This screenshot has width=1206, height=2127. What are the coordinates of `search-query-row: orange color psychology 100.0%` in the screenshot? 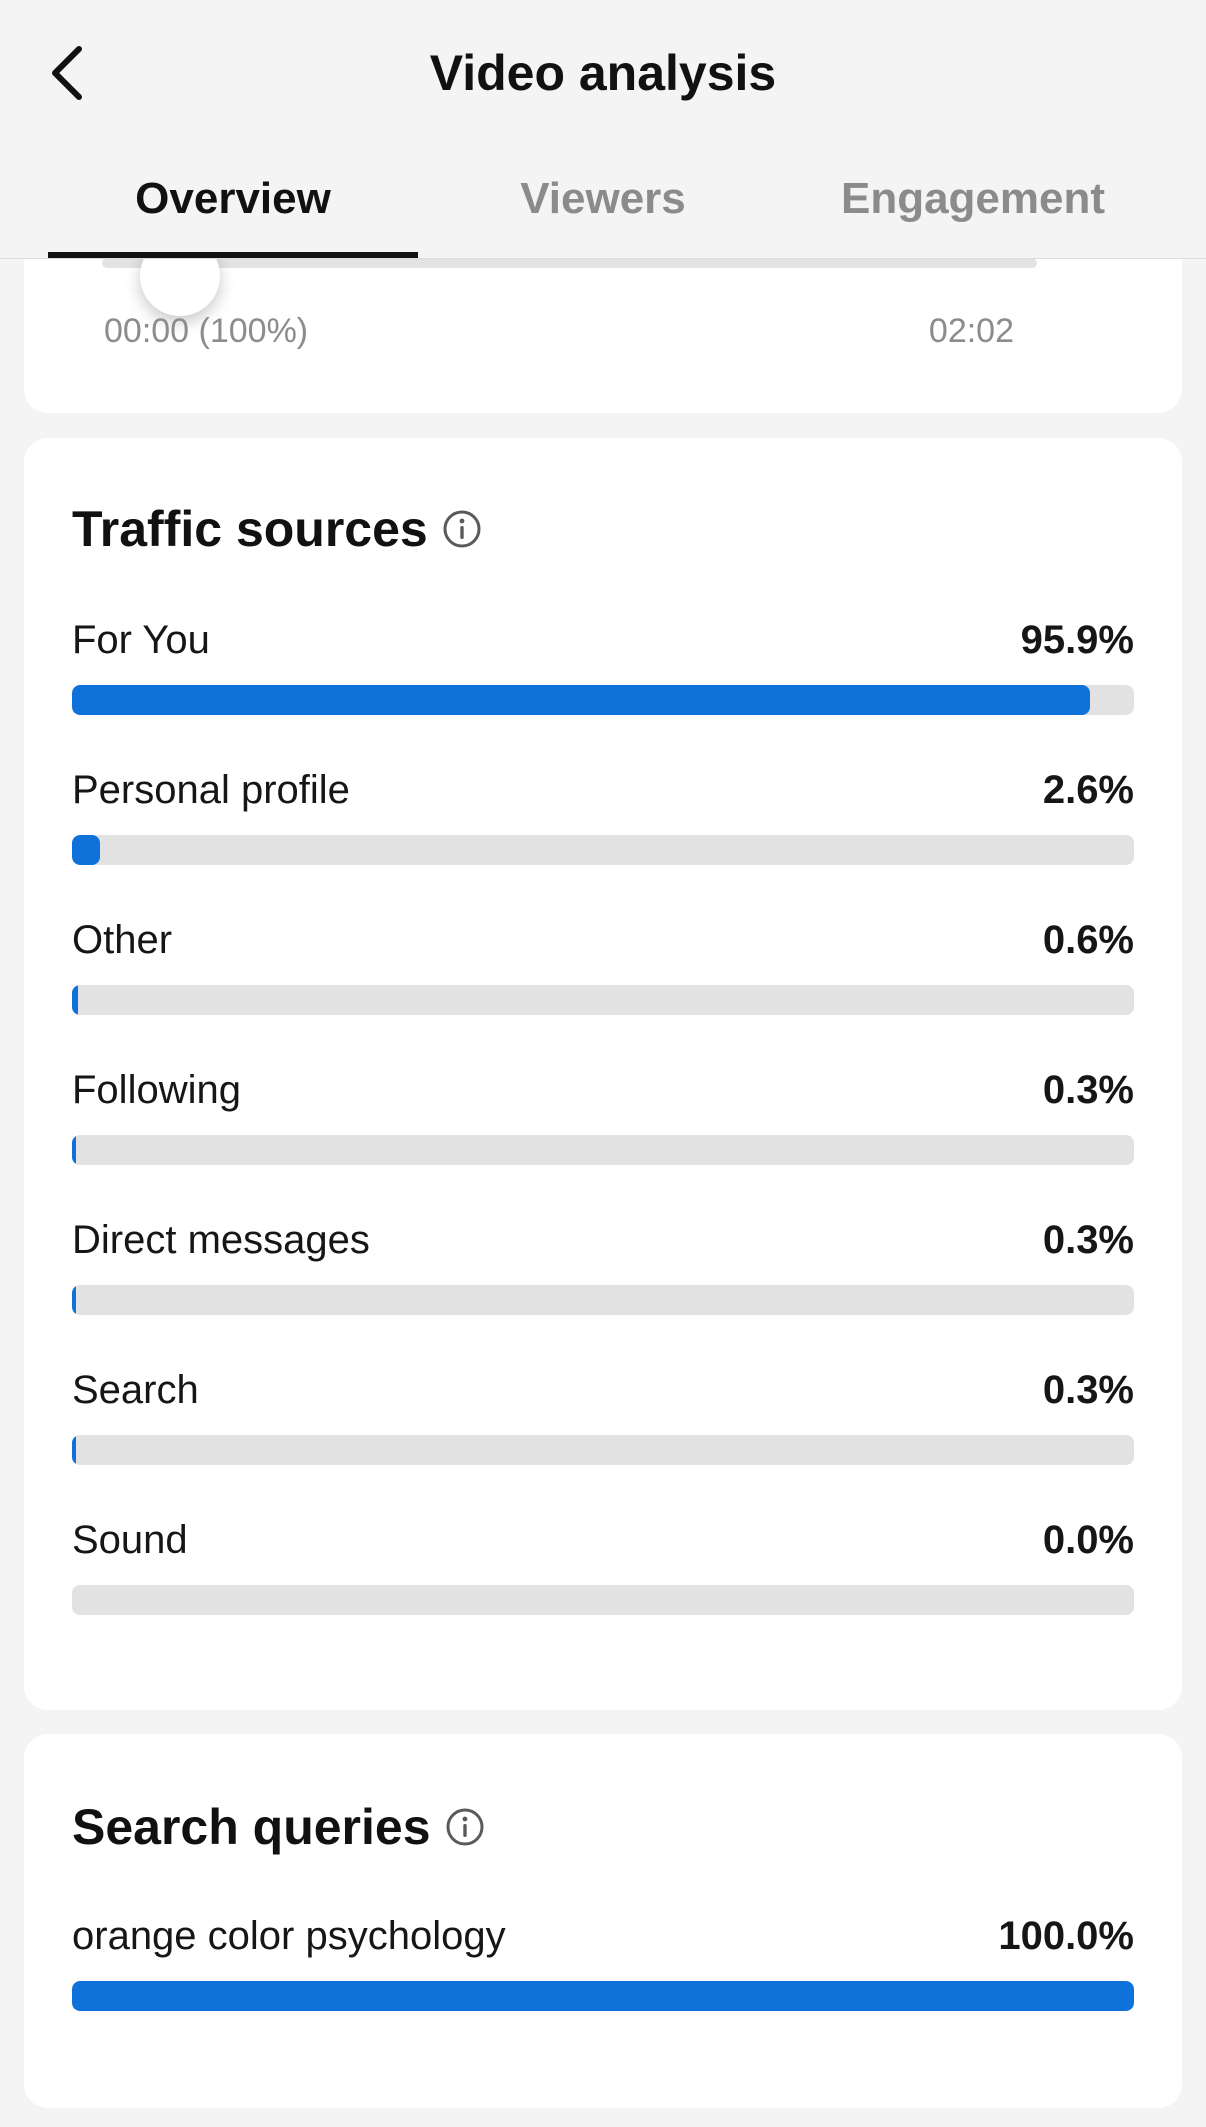 It's located at (603, 1969).